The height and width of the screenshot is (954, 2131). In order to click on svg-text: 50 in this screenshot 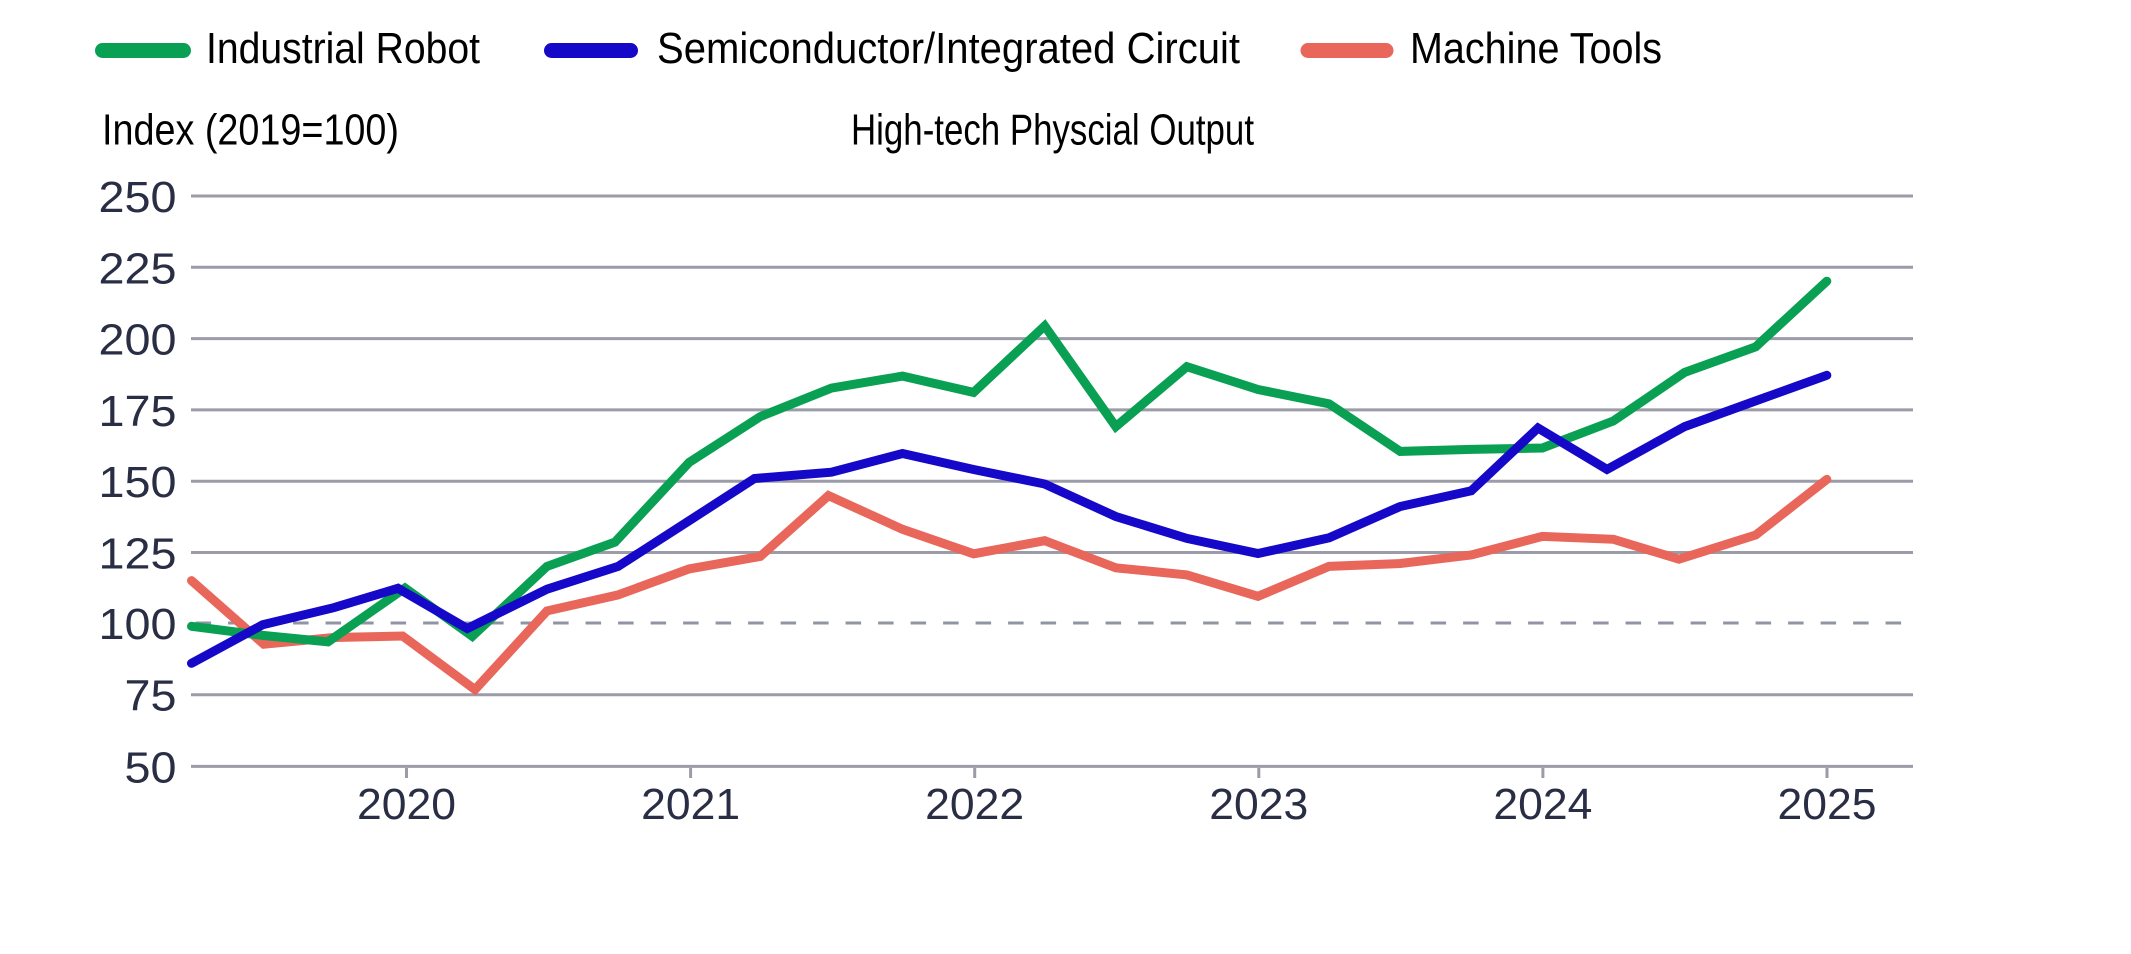, I will do `click(151, 767)`.